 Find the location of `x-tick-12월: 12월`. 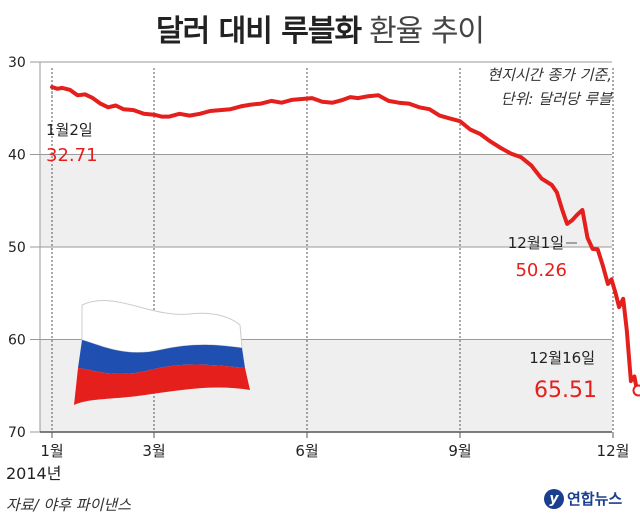

x-tick-12월: 12월 is located at coordinates (613, 451).